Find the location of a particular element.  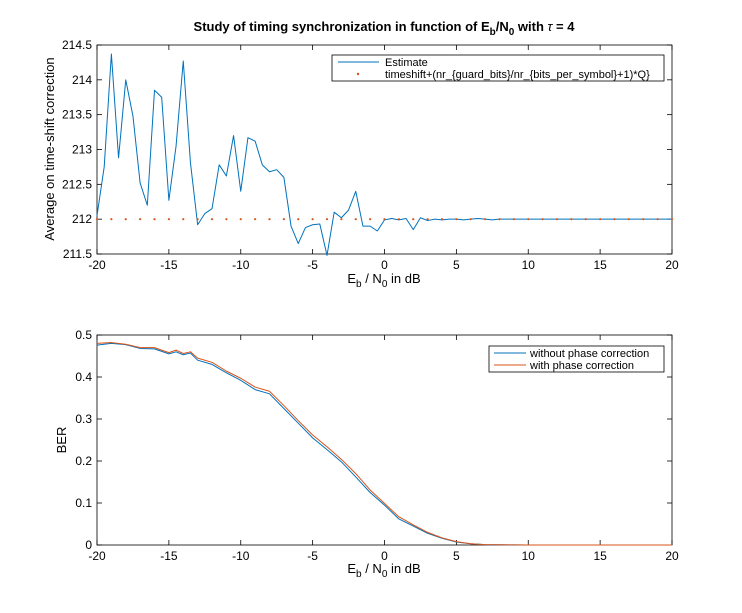

y-tick-label: 212.5 is located at coordinates (77, 184).